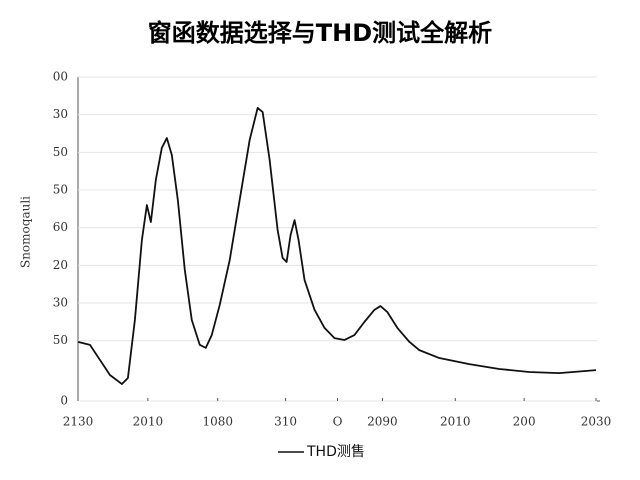 This screenshot has height=480, width=640. I want to click on y-tick-label: 60, so click(60, 227).